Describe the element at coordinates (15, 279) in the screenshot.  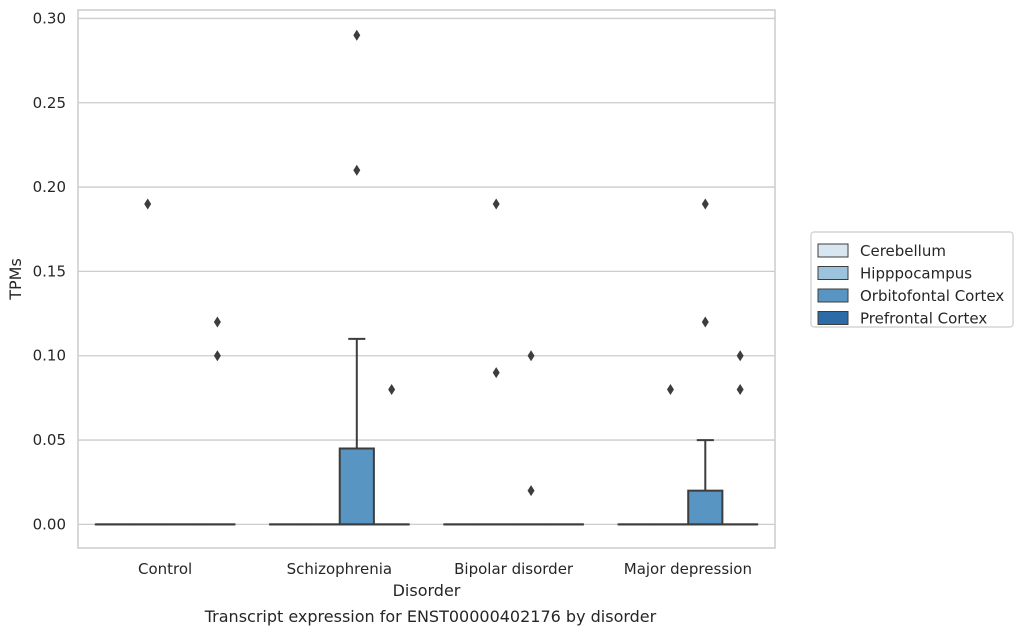
I see `y-axis-title: TPMs` at that location.